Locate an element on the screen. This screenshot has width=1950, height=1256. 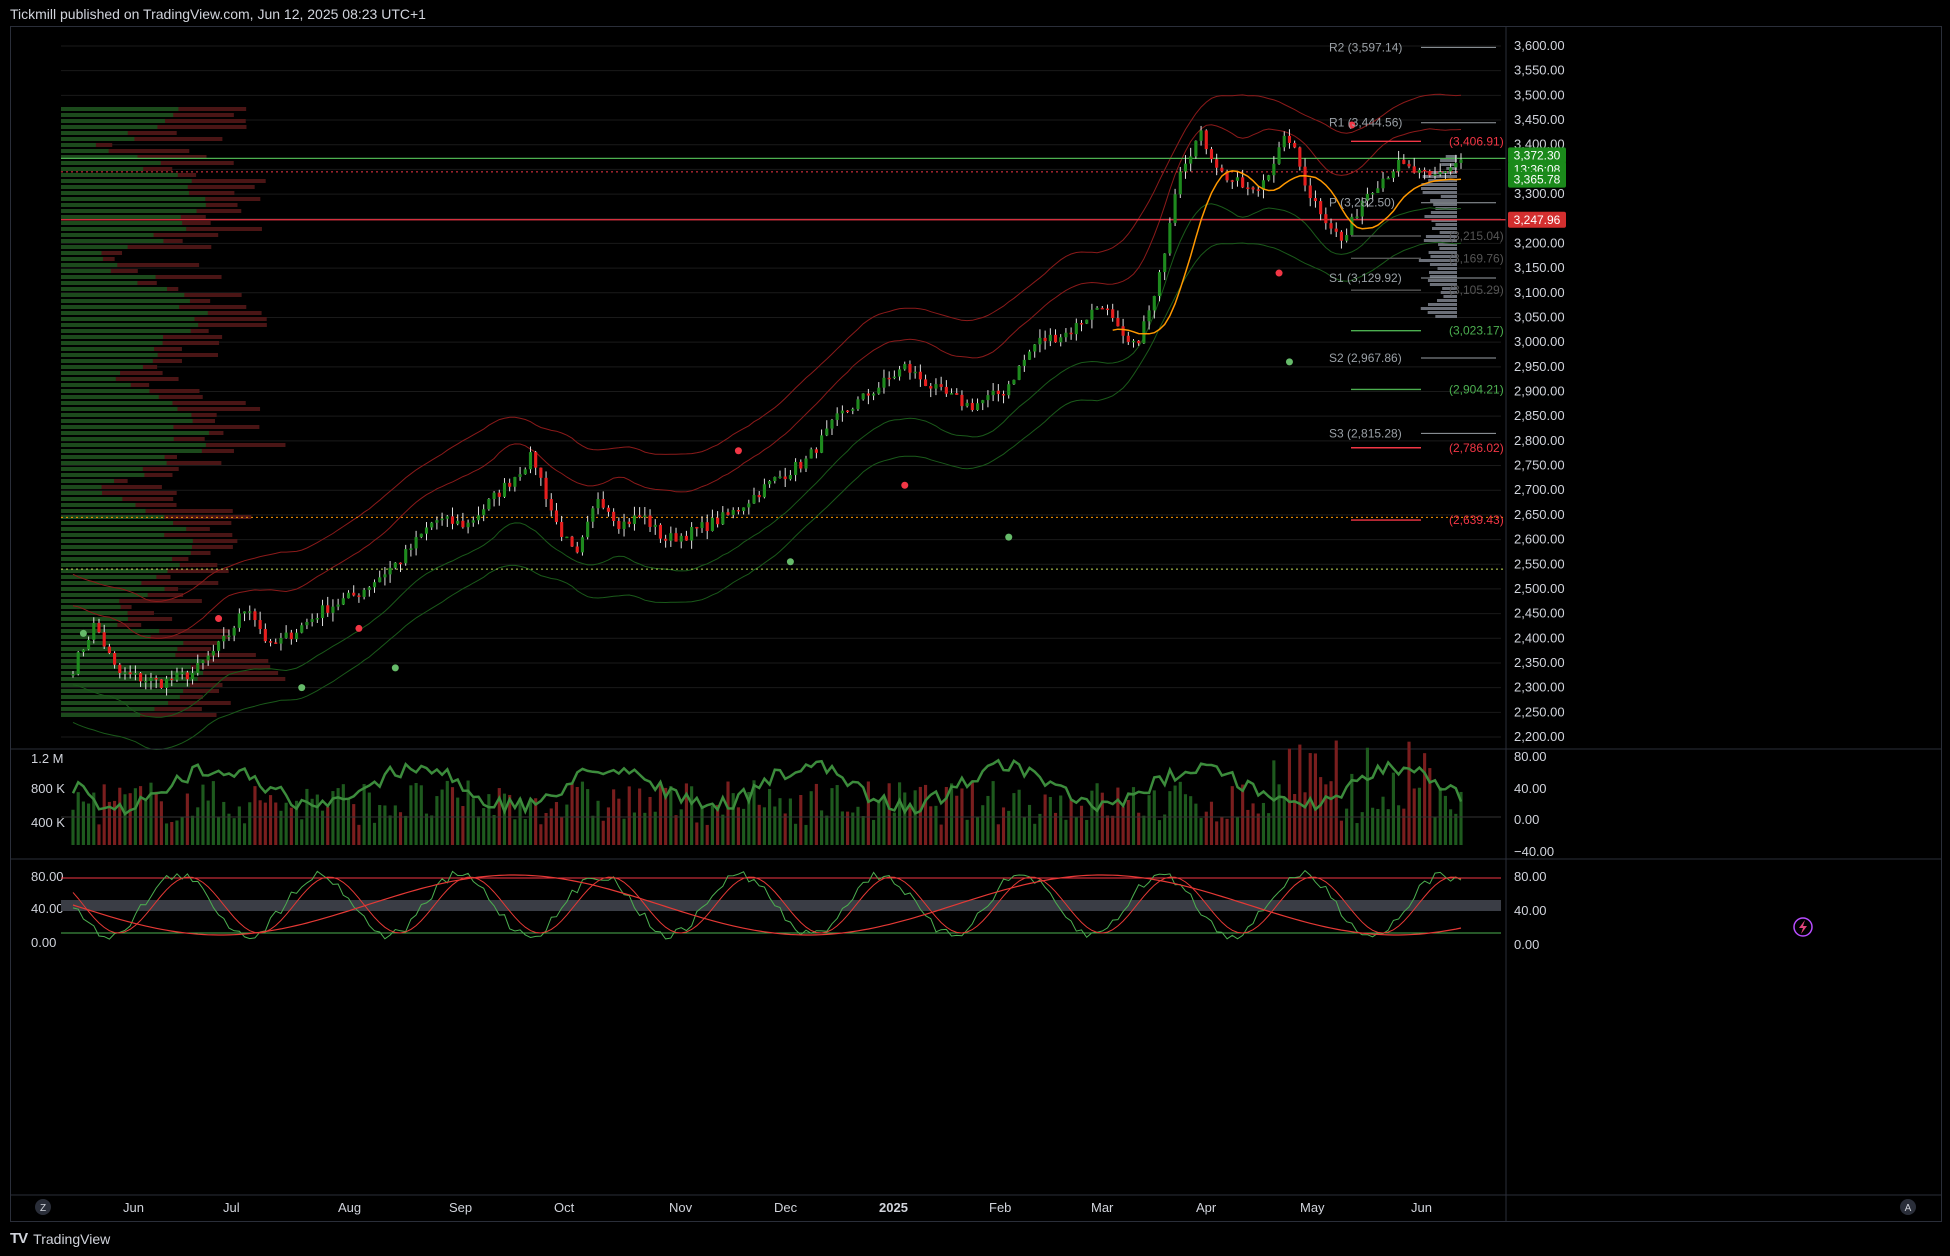
time-tick-label: Jul is located at coordinates (231, 1207).